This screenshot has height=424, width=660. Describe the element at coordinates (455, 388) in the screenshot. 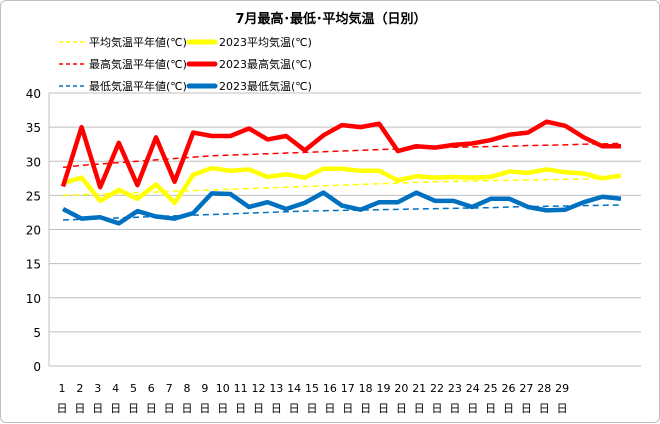

I see `x-tick-label: 23` at that location.